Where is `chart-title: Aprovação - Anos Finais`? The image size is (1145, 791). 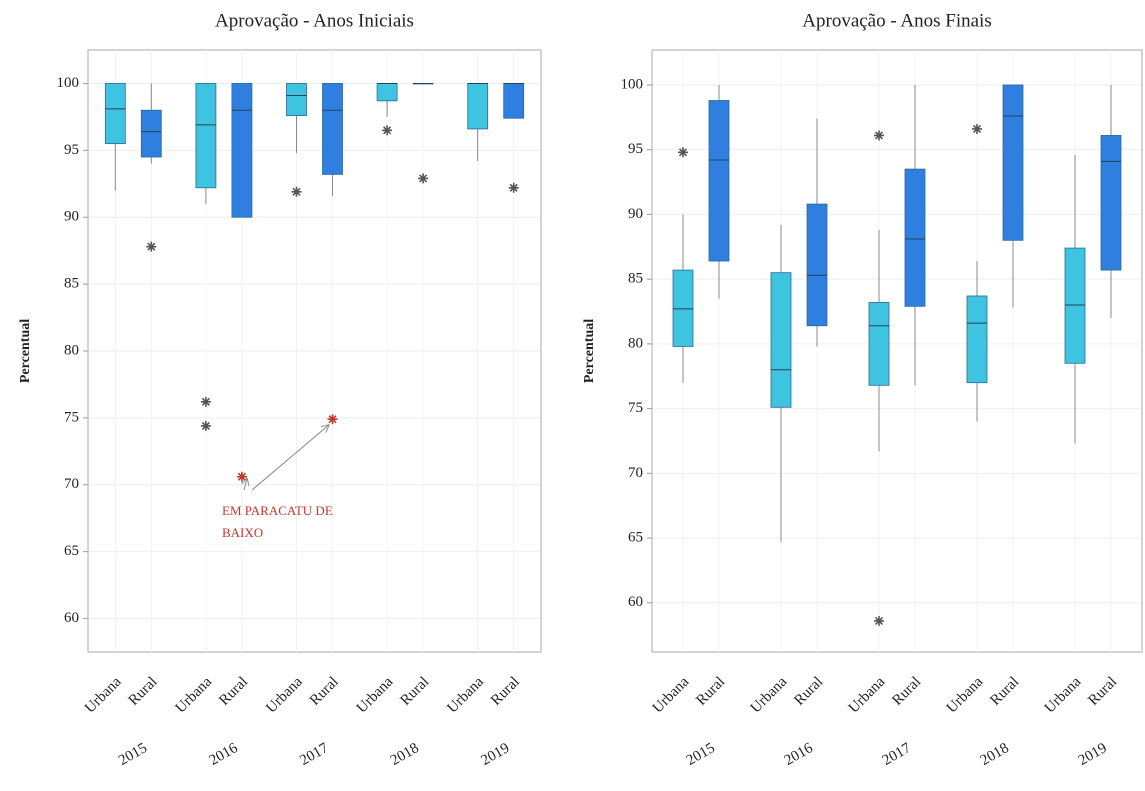 chart-title: Aprovação - Anos Finais is located at coordinates (896, 20).